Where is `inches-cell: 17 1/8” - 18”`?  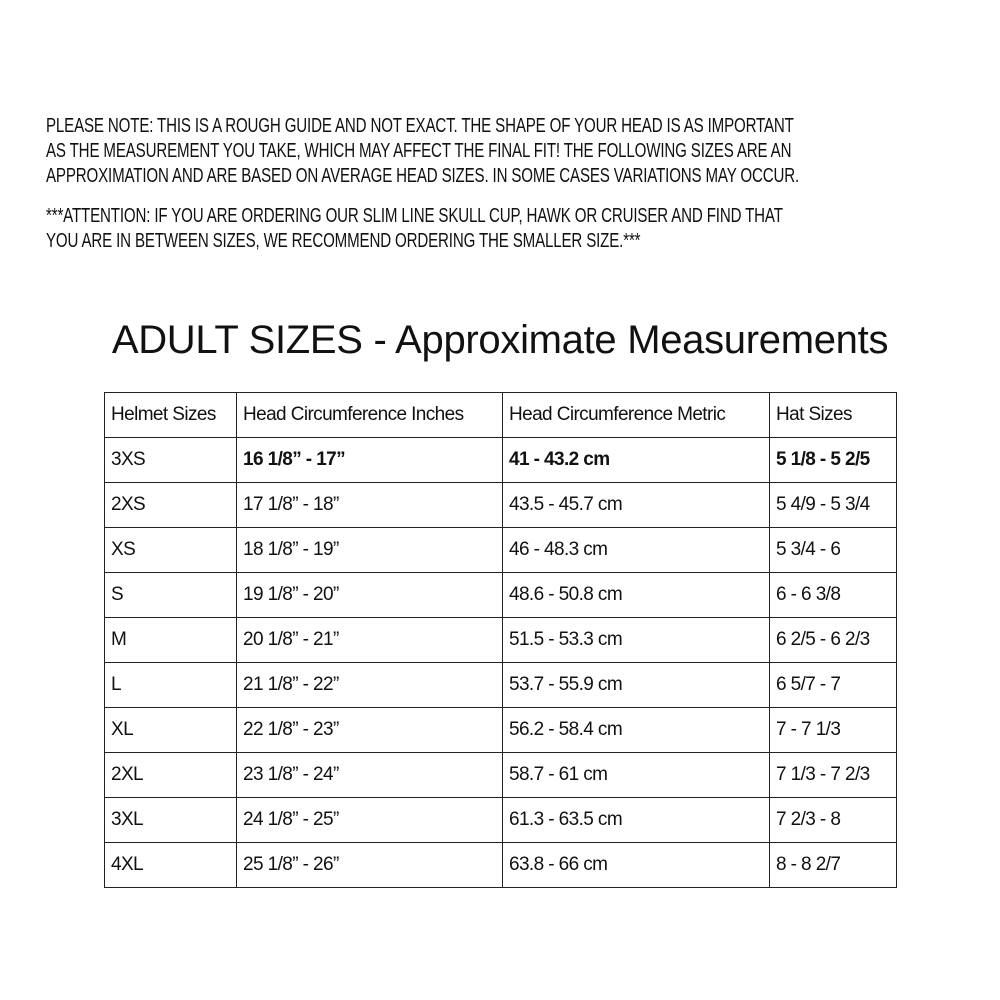
inches-cell: 17 1/8” - 18” is located at coordinates (369, 505).